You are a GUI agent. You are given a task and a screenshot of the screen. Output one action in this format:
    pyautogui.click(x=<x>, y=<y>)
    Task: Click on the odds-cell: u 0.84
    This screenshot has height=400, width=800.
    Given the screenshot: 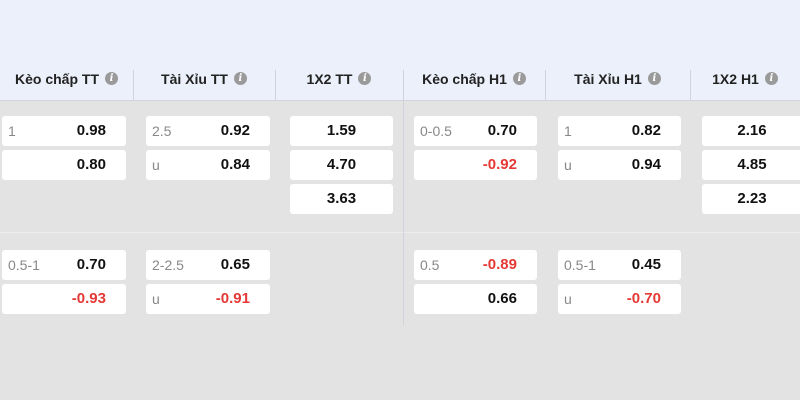 What is the action you would take?
    pyautogui.click(x=208, y=165)
    